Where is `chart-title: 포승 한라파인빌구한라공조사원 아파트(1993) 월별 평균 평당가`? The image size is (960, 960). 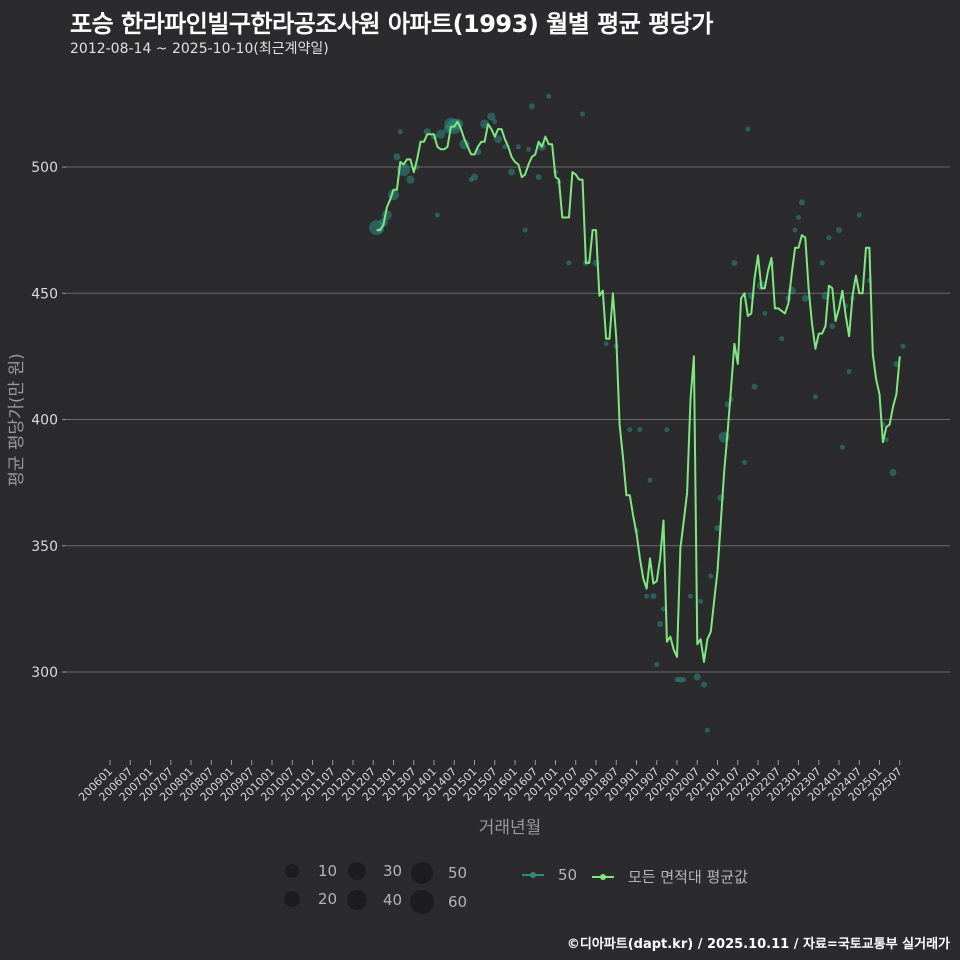 chart-title: 포승 한라파인빌구한라공조사원 아파트(1993) 월별 평균 평당가 is located at coordinates (391, 24).